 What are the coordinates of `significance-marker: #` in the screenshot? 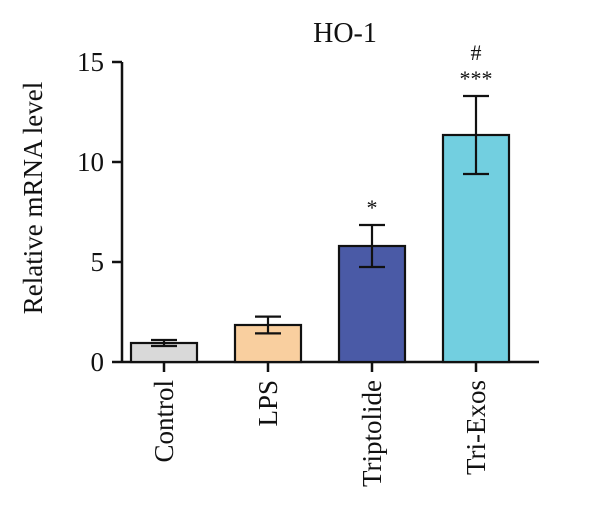 It's located at (476, 52).